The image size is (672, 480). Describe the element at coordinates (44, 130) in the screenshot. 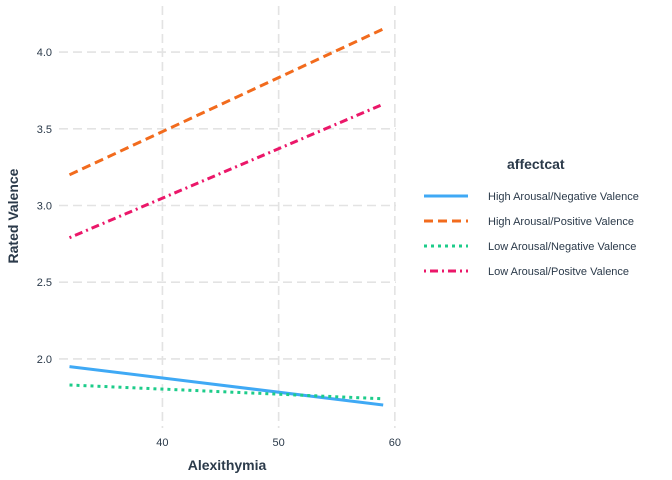

I see `y-tick-label: 3.5` at that location.